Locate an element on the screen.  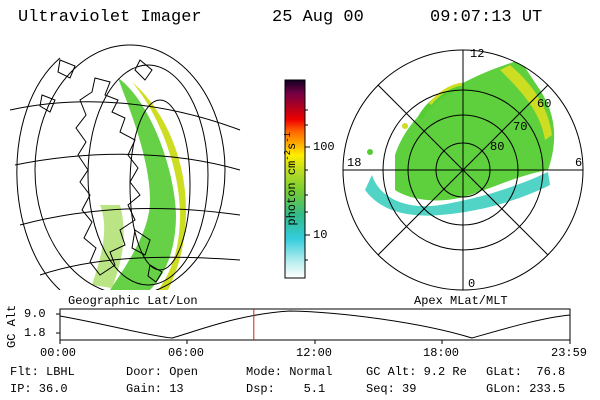
ip-readout: IP: 36.0 is located at coordinates (39, 389).